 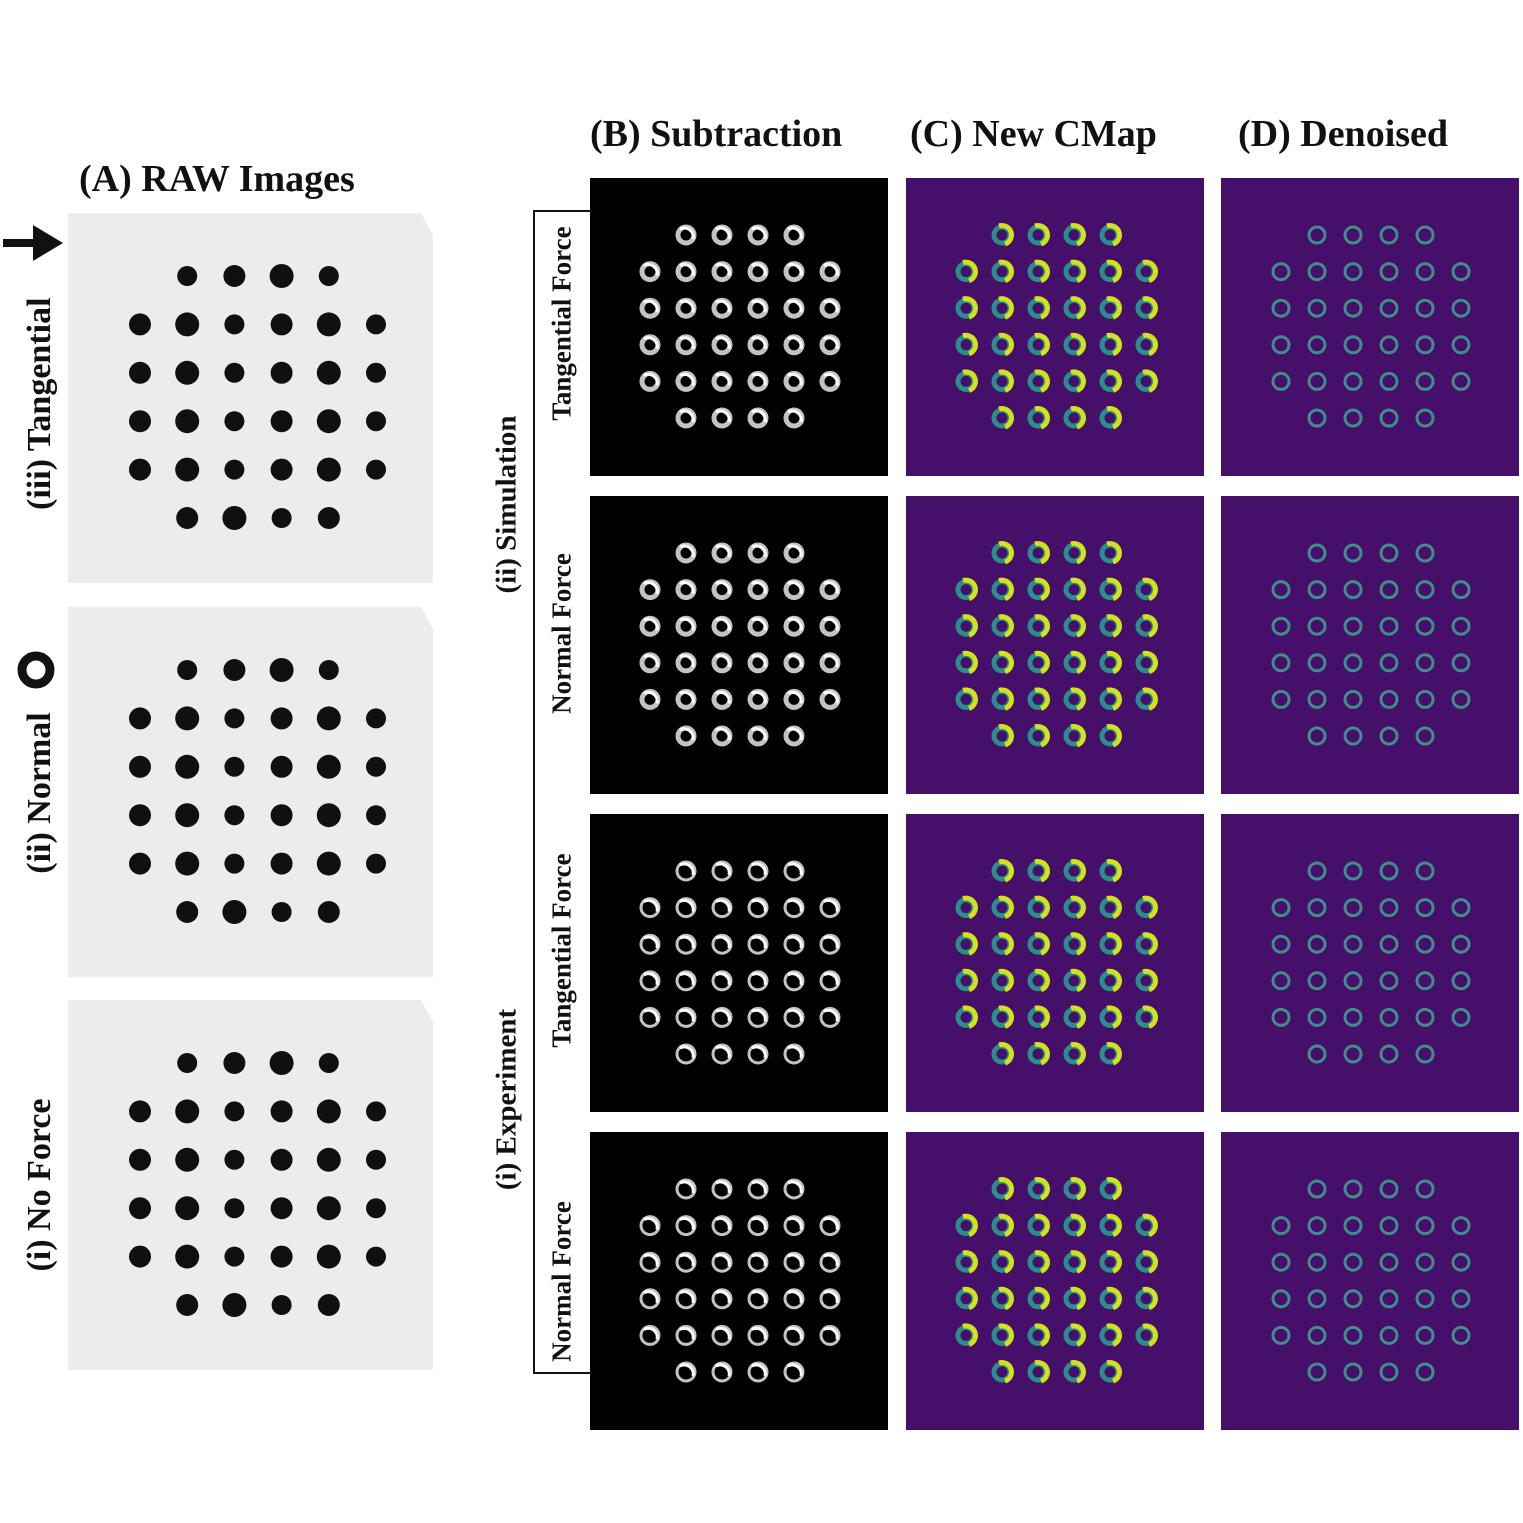 I want to click on column-title-cmap: (C) New CMap, so click(x=1033, y=134).